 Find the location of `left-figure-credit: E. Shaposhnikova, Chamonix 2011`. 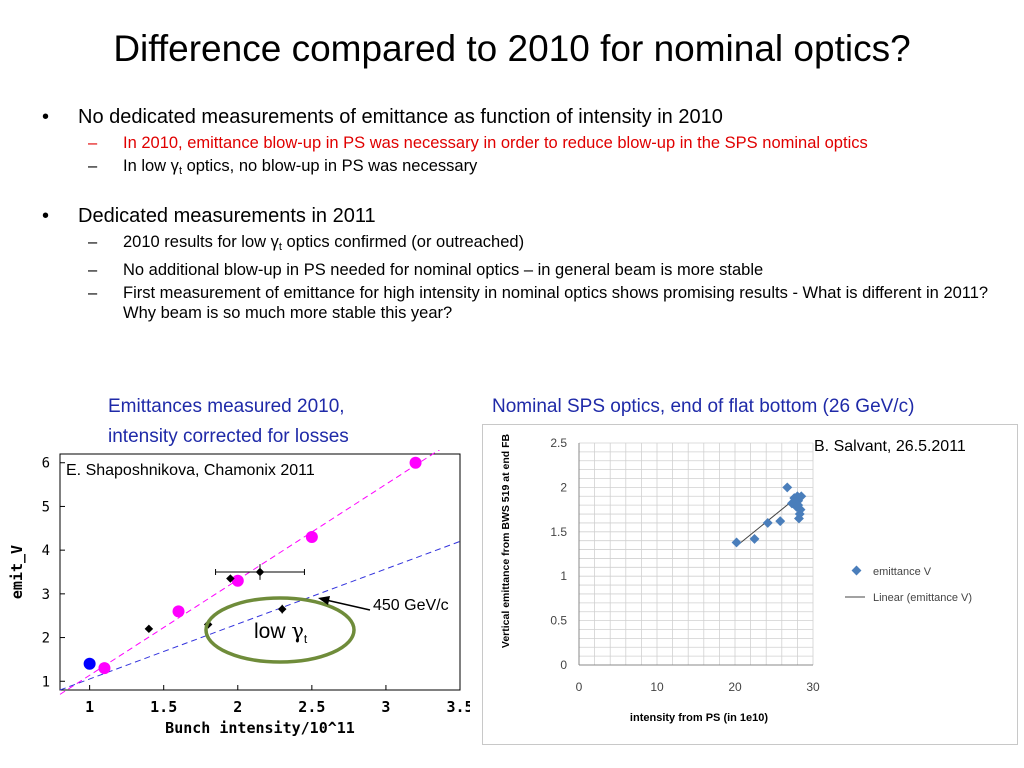

left-figure-credit: E. Shaposhnikova, Chamonix 2011 is located at coordinates (190, 471).